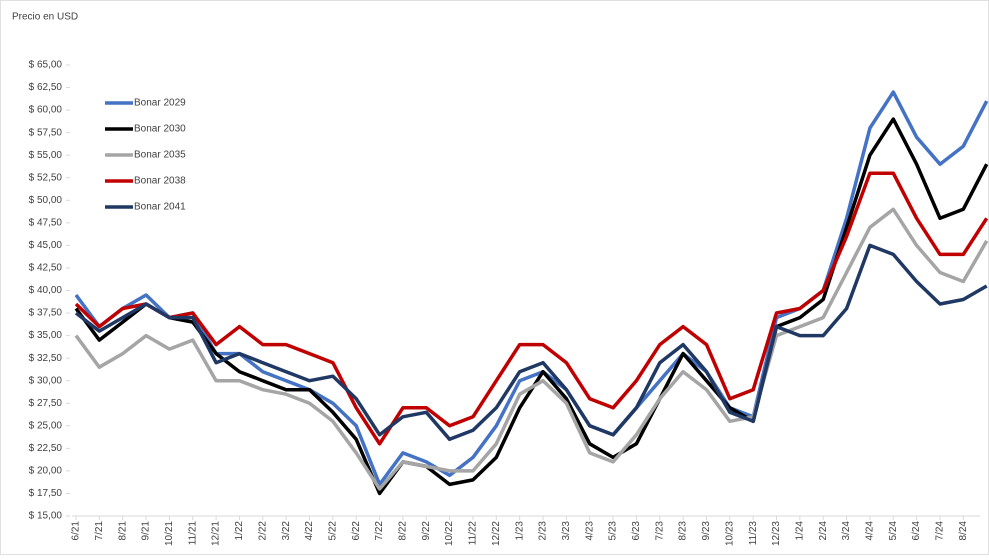  I want to click on x-tick-label: 7/21, so click(99, 531).